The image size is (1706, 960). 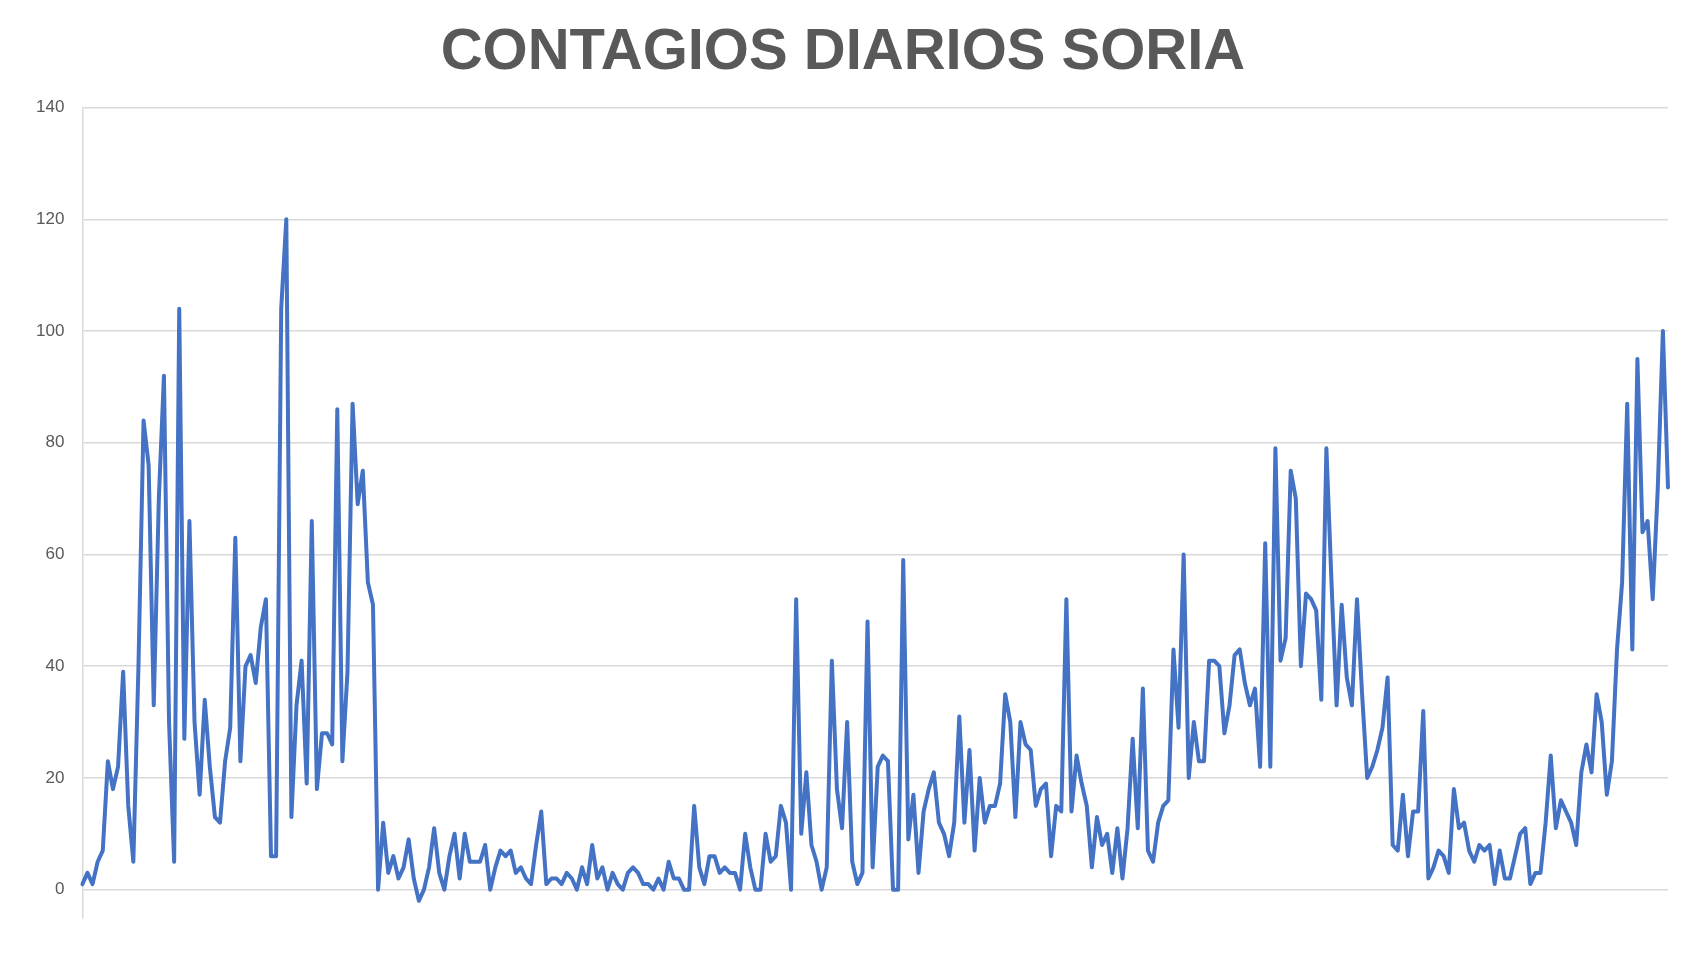 I want to click on y-tick-label: 0, so click(x=59, y=889).